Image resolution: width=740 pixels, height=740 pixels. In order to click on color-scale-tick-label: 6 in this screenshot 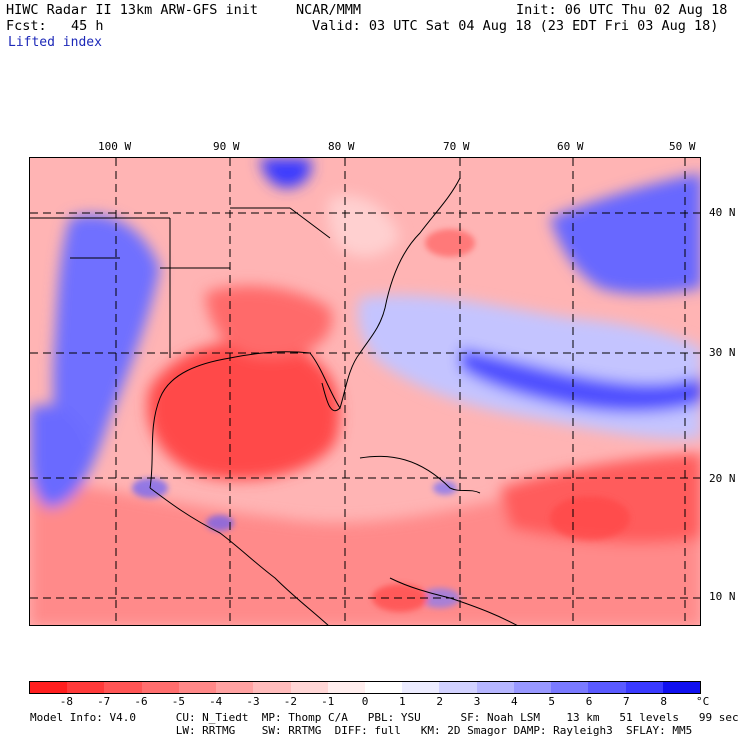, I will do `click(589, 701)`.